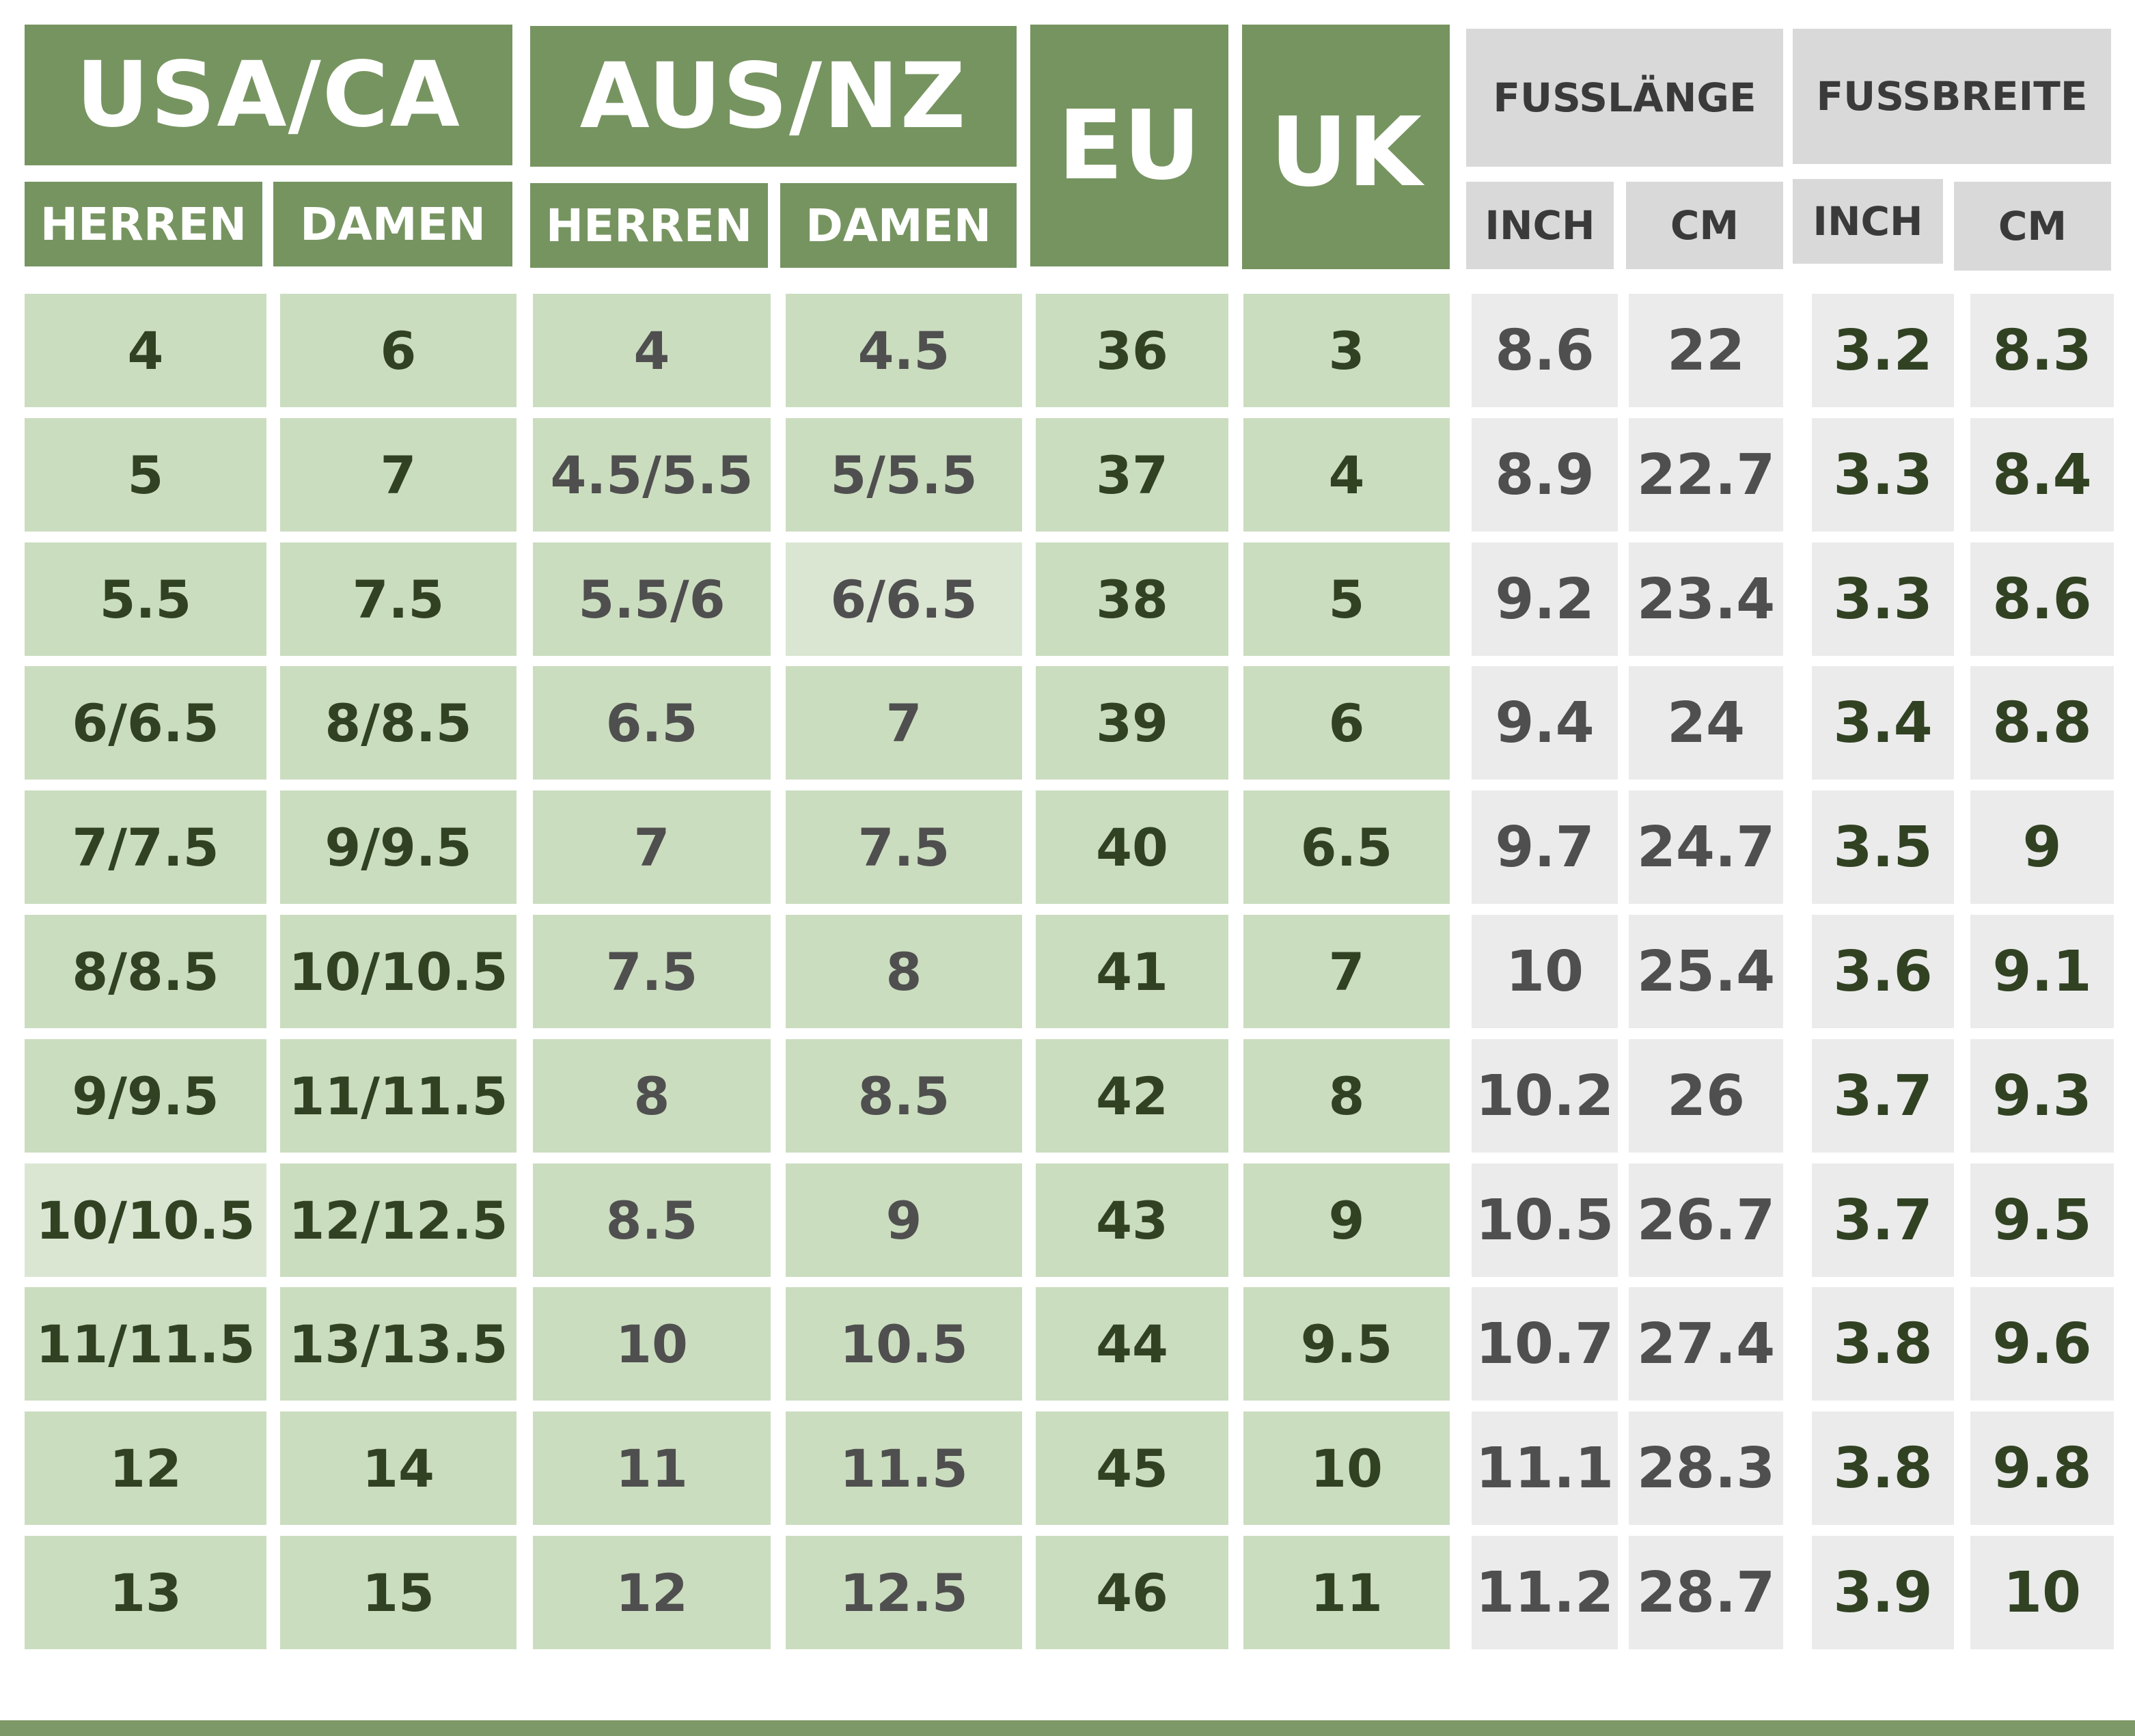 The width and height of the screenshot is (2135, 1736). What do you see at coordinates (1129, 145) in the screenshot?
I see `header-eu: EU` at bounding box center [1129, 145].